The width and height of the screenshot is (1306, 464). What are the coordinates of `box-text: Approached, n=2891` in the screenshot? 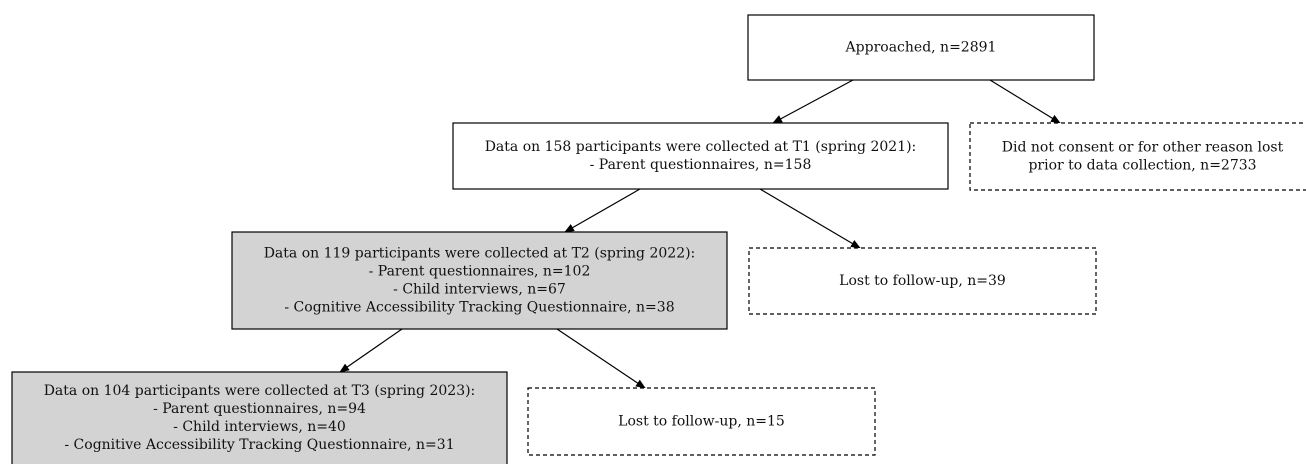 It's located at (921, 48).